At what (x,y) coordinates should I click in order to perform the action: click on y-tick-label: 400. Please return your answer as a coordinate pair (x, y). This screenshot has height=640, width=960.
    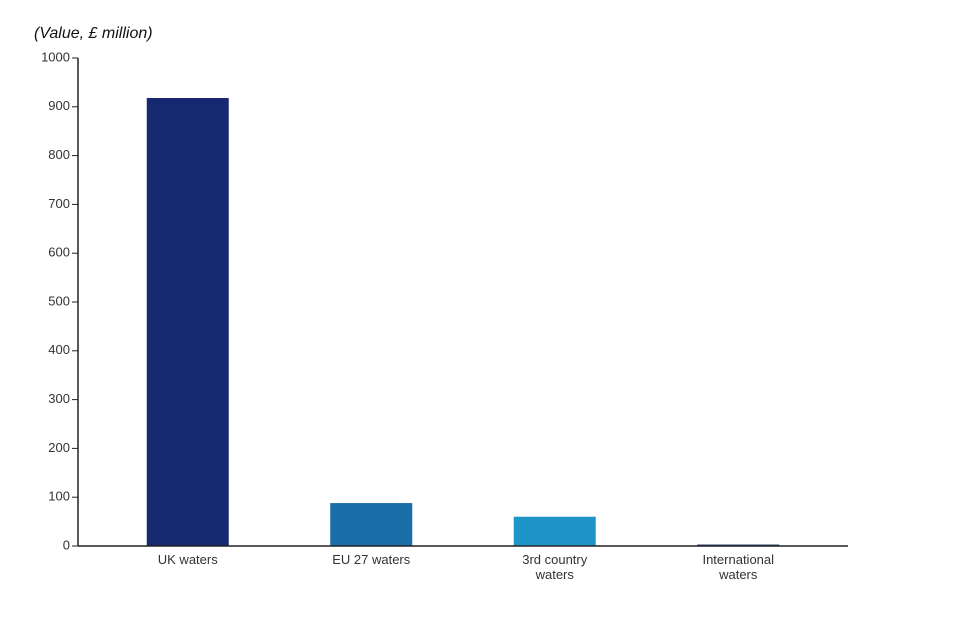
    Looking at the image, I should click on (59, 349).